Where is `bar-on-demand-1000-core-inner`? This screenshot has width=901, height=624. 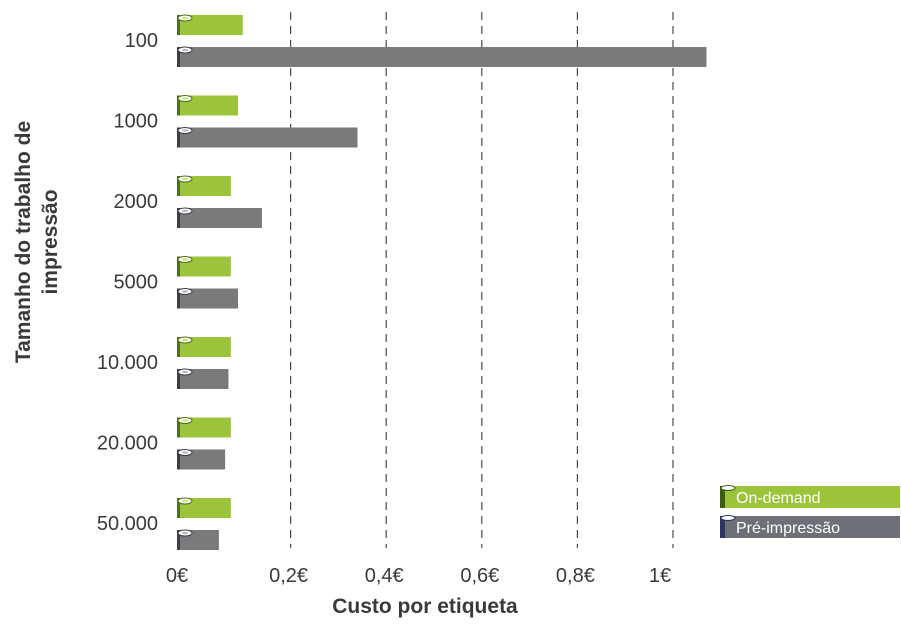 bar-on-demand-1000-core-inner is located at coordinates (185, 98).